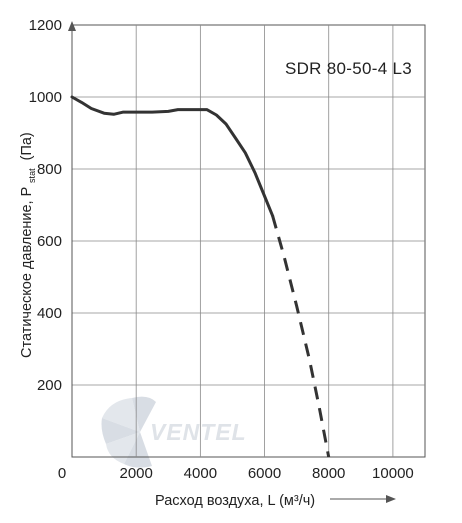 This screenshot has height=523, width=462. What do you see at coordinates (135, 473) in the screenshot?
I see `x-tick-label: 2000` at bounding box center [135, 473].